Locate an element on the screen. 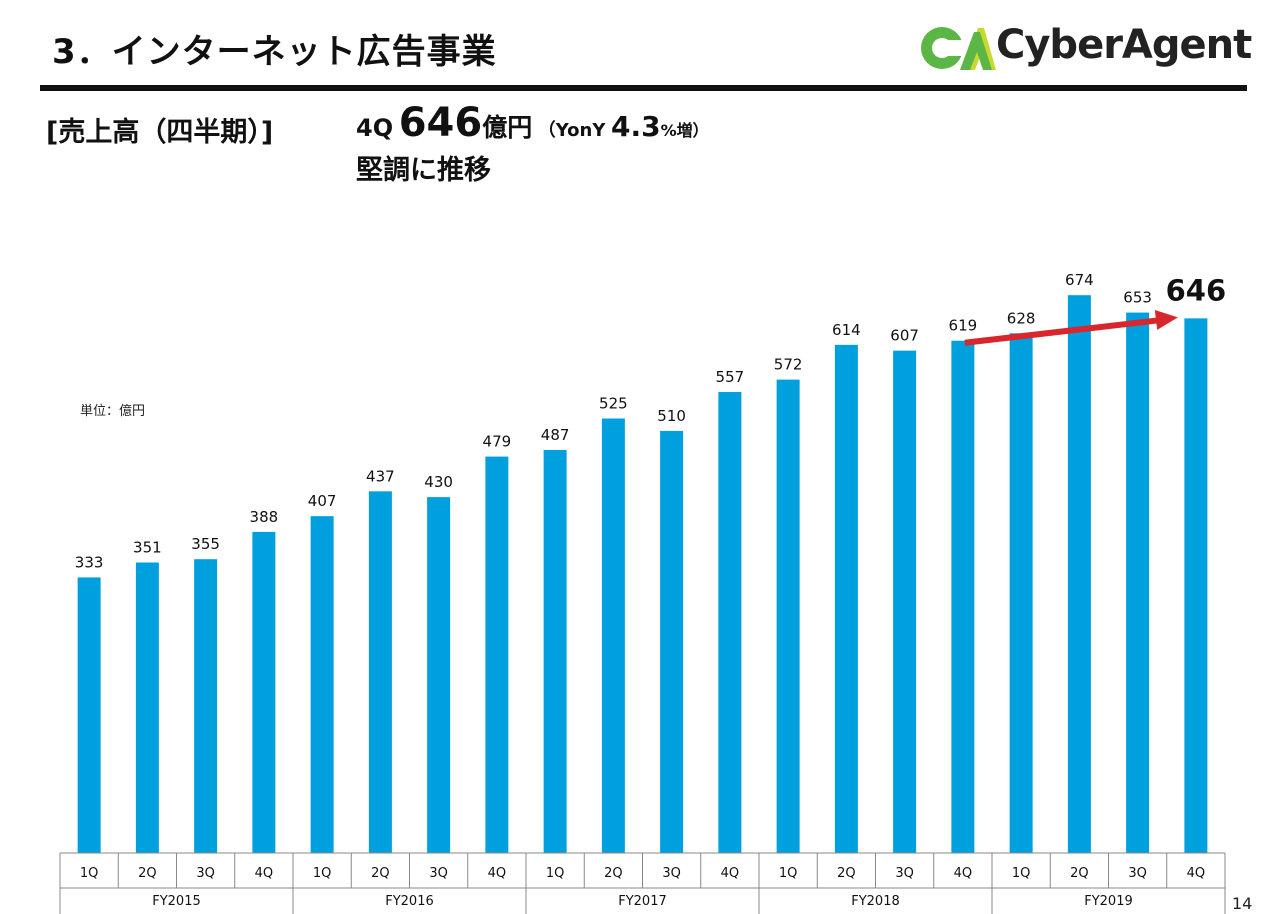 This screenshot has height=914, width=1280. headline-yoy-open: （YonY is located at coordinates (571, 130).